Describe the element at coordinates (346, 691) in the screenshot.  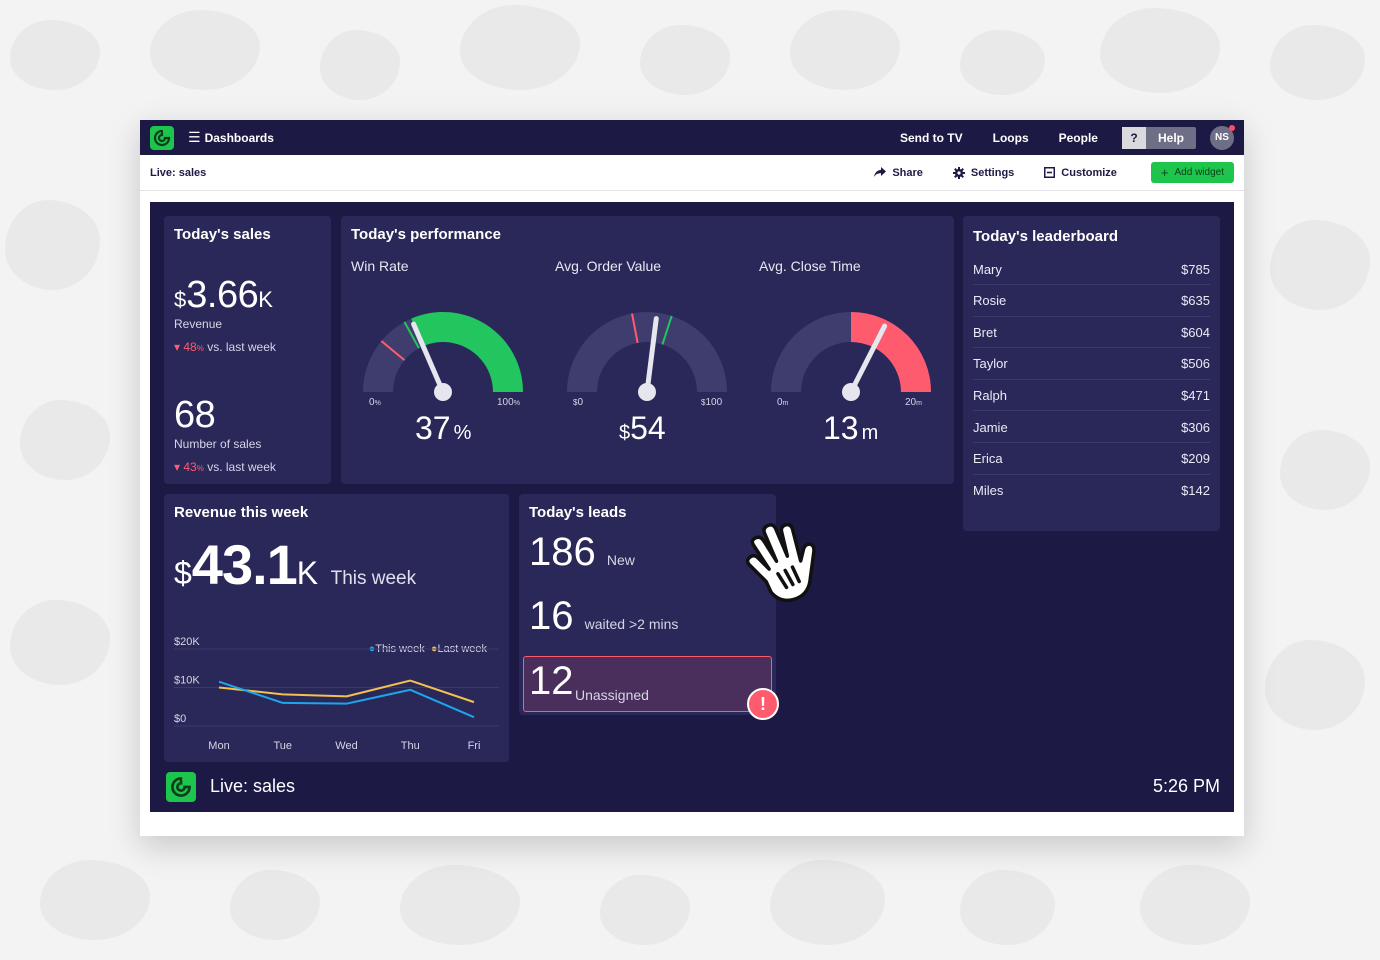
I see `series-line-last-week` at that location.